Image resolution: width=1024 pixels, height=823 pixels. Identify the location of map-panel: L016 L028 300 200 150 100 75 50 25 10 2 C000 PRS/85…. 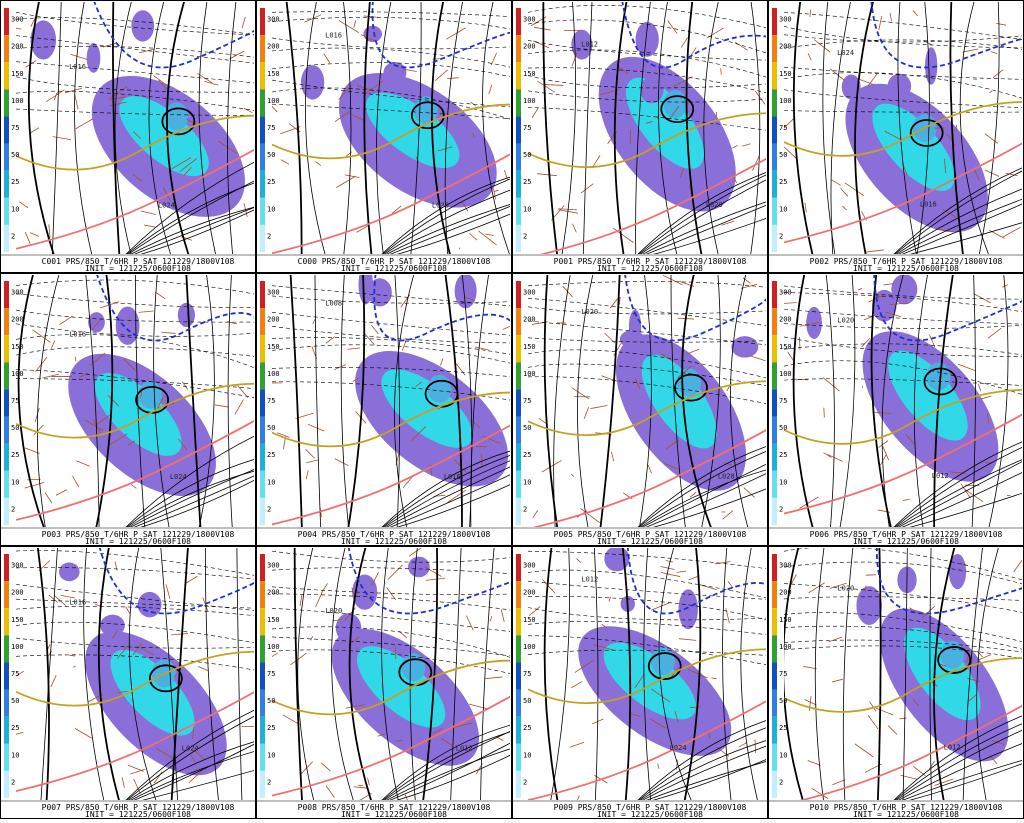
(384, 136).